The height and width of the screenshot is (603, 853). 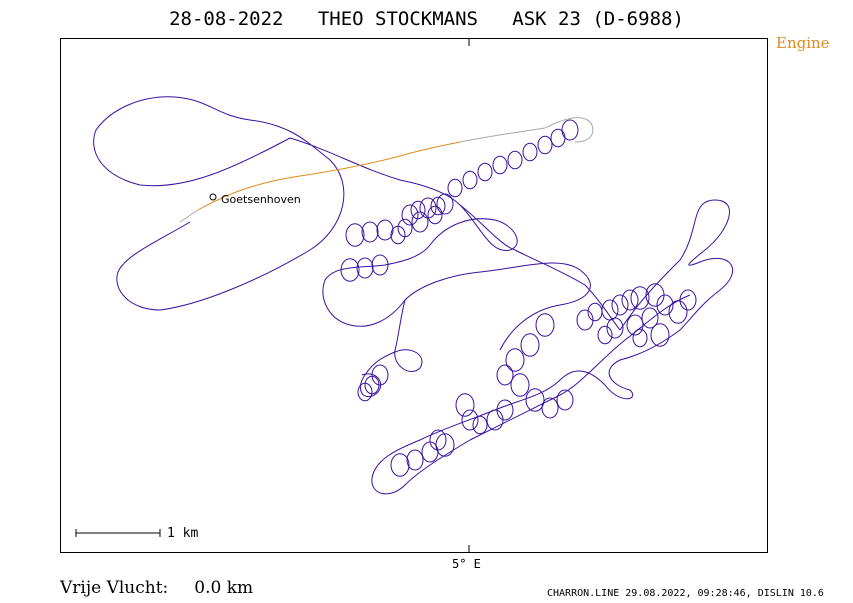 I want to click on glider-name: ASK 23 (D-6988), so click(x=598, y=19).